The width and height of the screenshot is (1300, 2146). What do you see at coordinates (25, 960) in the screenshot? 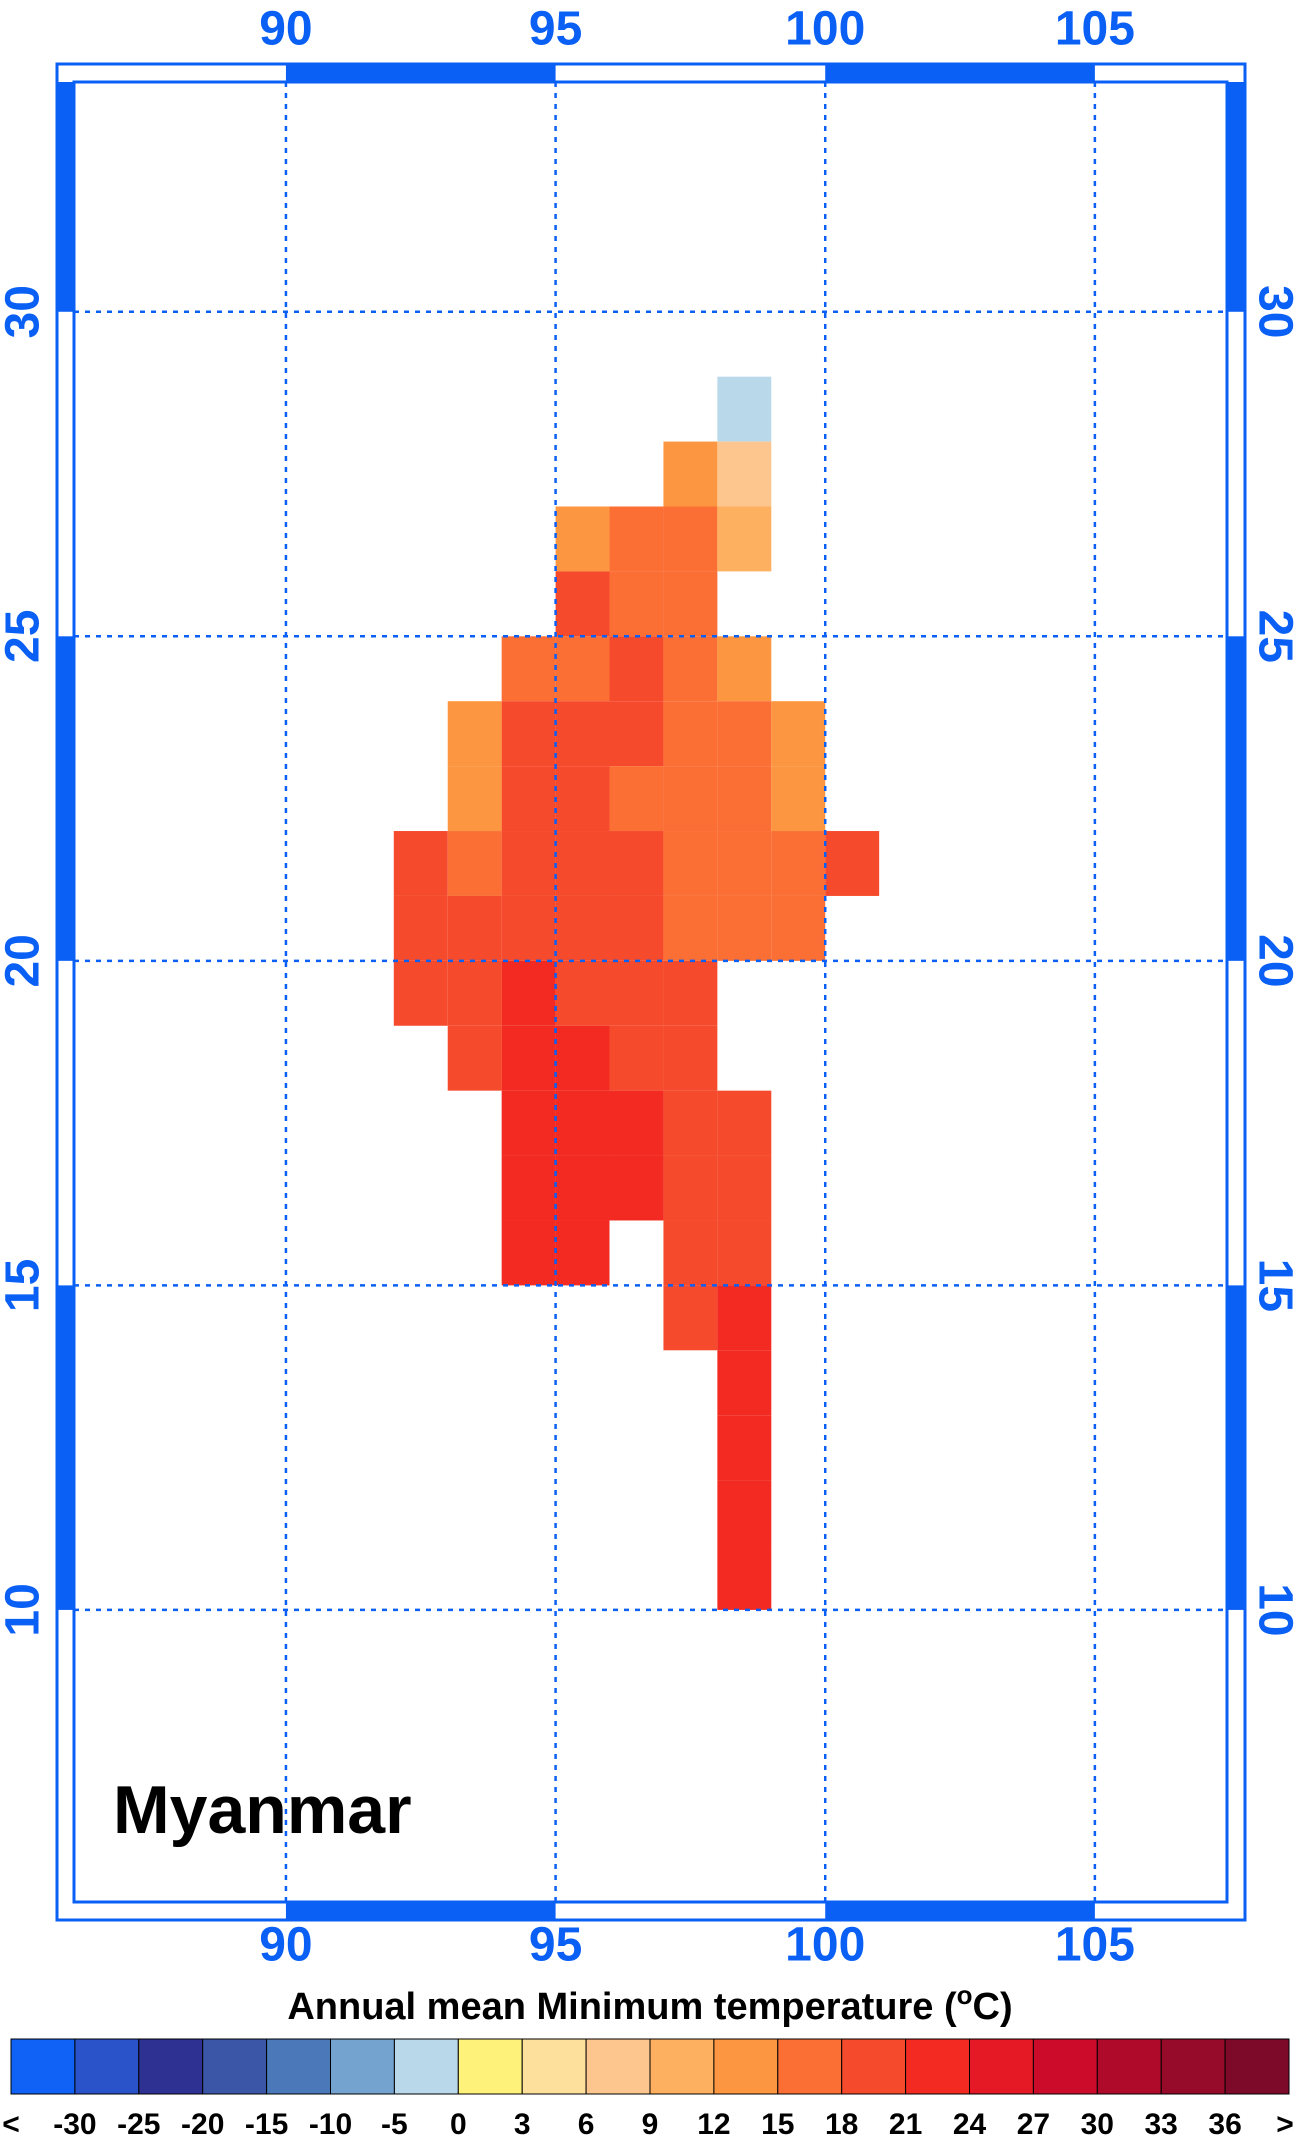
I see `y-tick-label: 20` at bounding box center [25, 960].